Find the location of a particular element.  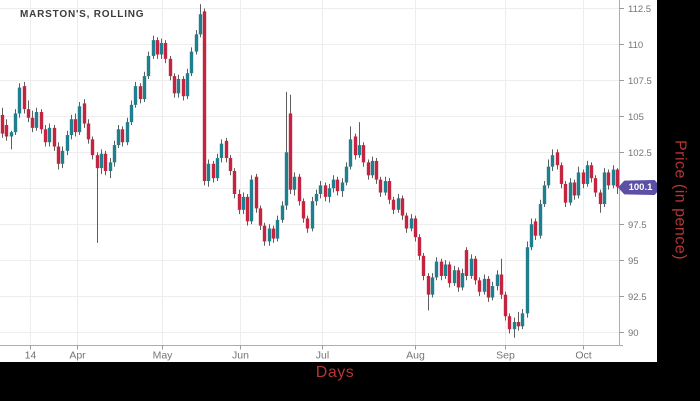

x-tick-label: Apr is located at coordinates (77, 356).